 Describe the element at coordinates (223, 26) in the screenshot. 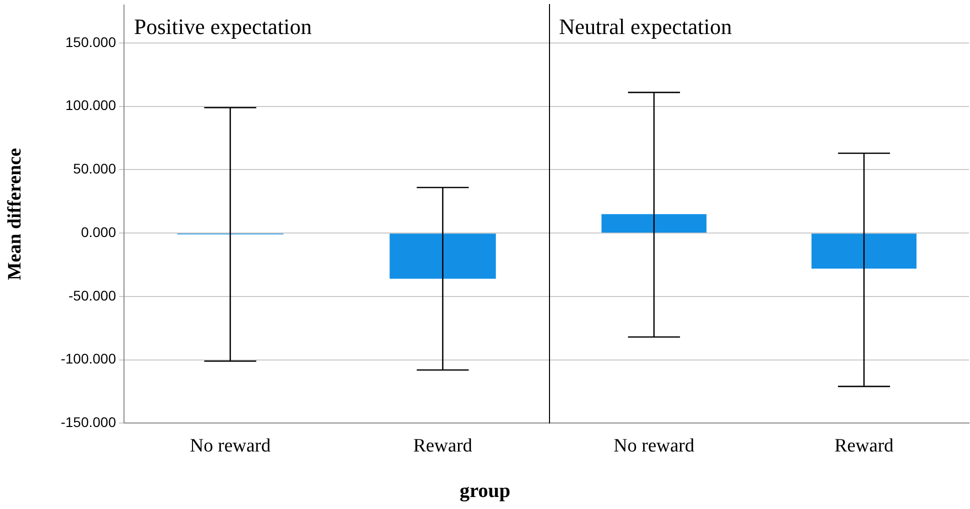

I see `chart-title: Positive expectation` at that location.